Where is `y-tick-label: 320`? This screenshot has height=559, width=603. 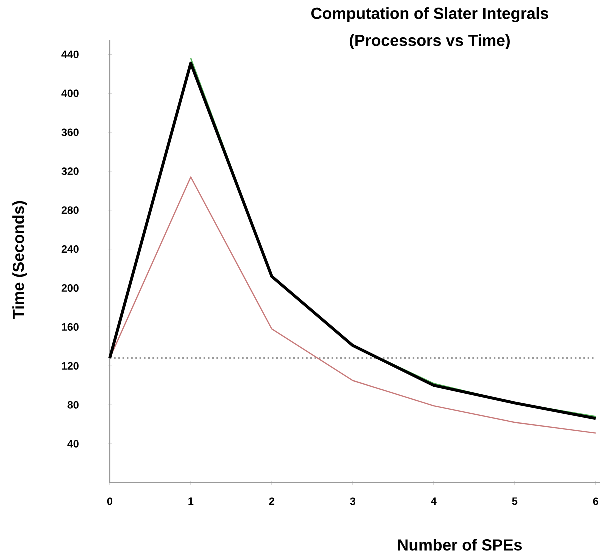
y-tick-label: 320 is located at coordinates (70, 172).